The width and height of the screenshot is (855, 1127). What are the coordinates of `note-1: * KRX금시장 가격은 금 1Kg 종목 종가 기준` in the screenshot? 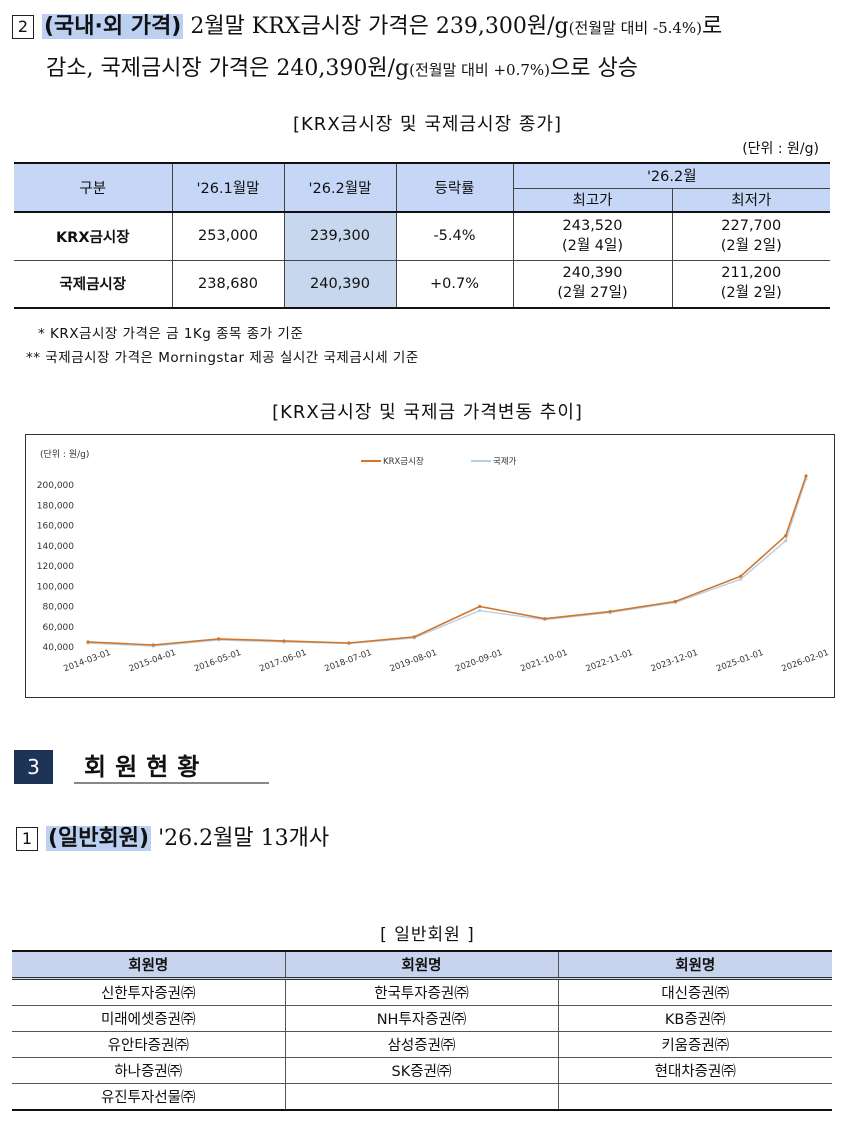 It's located at (171, 334).